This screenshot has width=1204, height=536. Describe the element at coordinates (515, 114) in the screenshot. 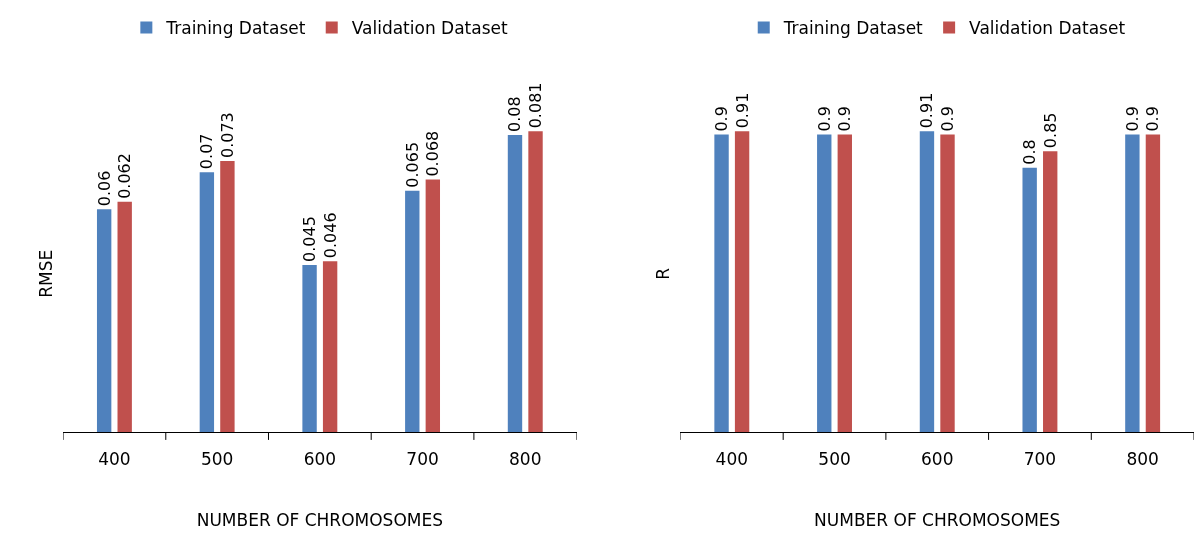

I see `data-label: 0.08` at that location.